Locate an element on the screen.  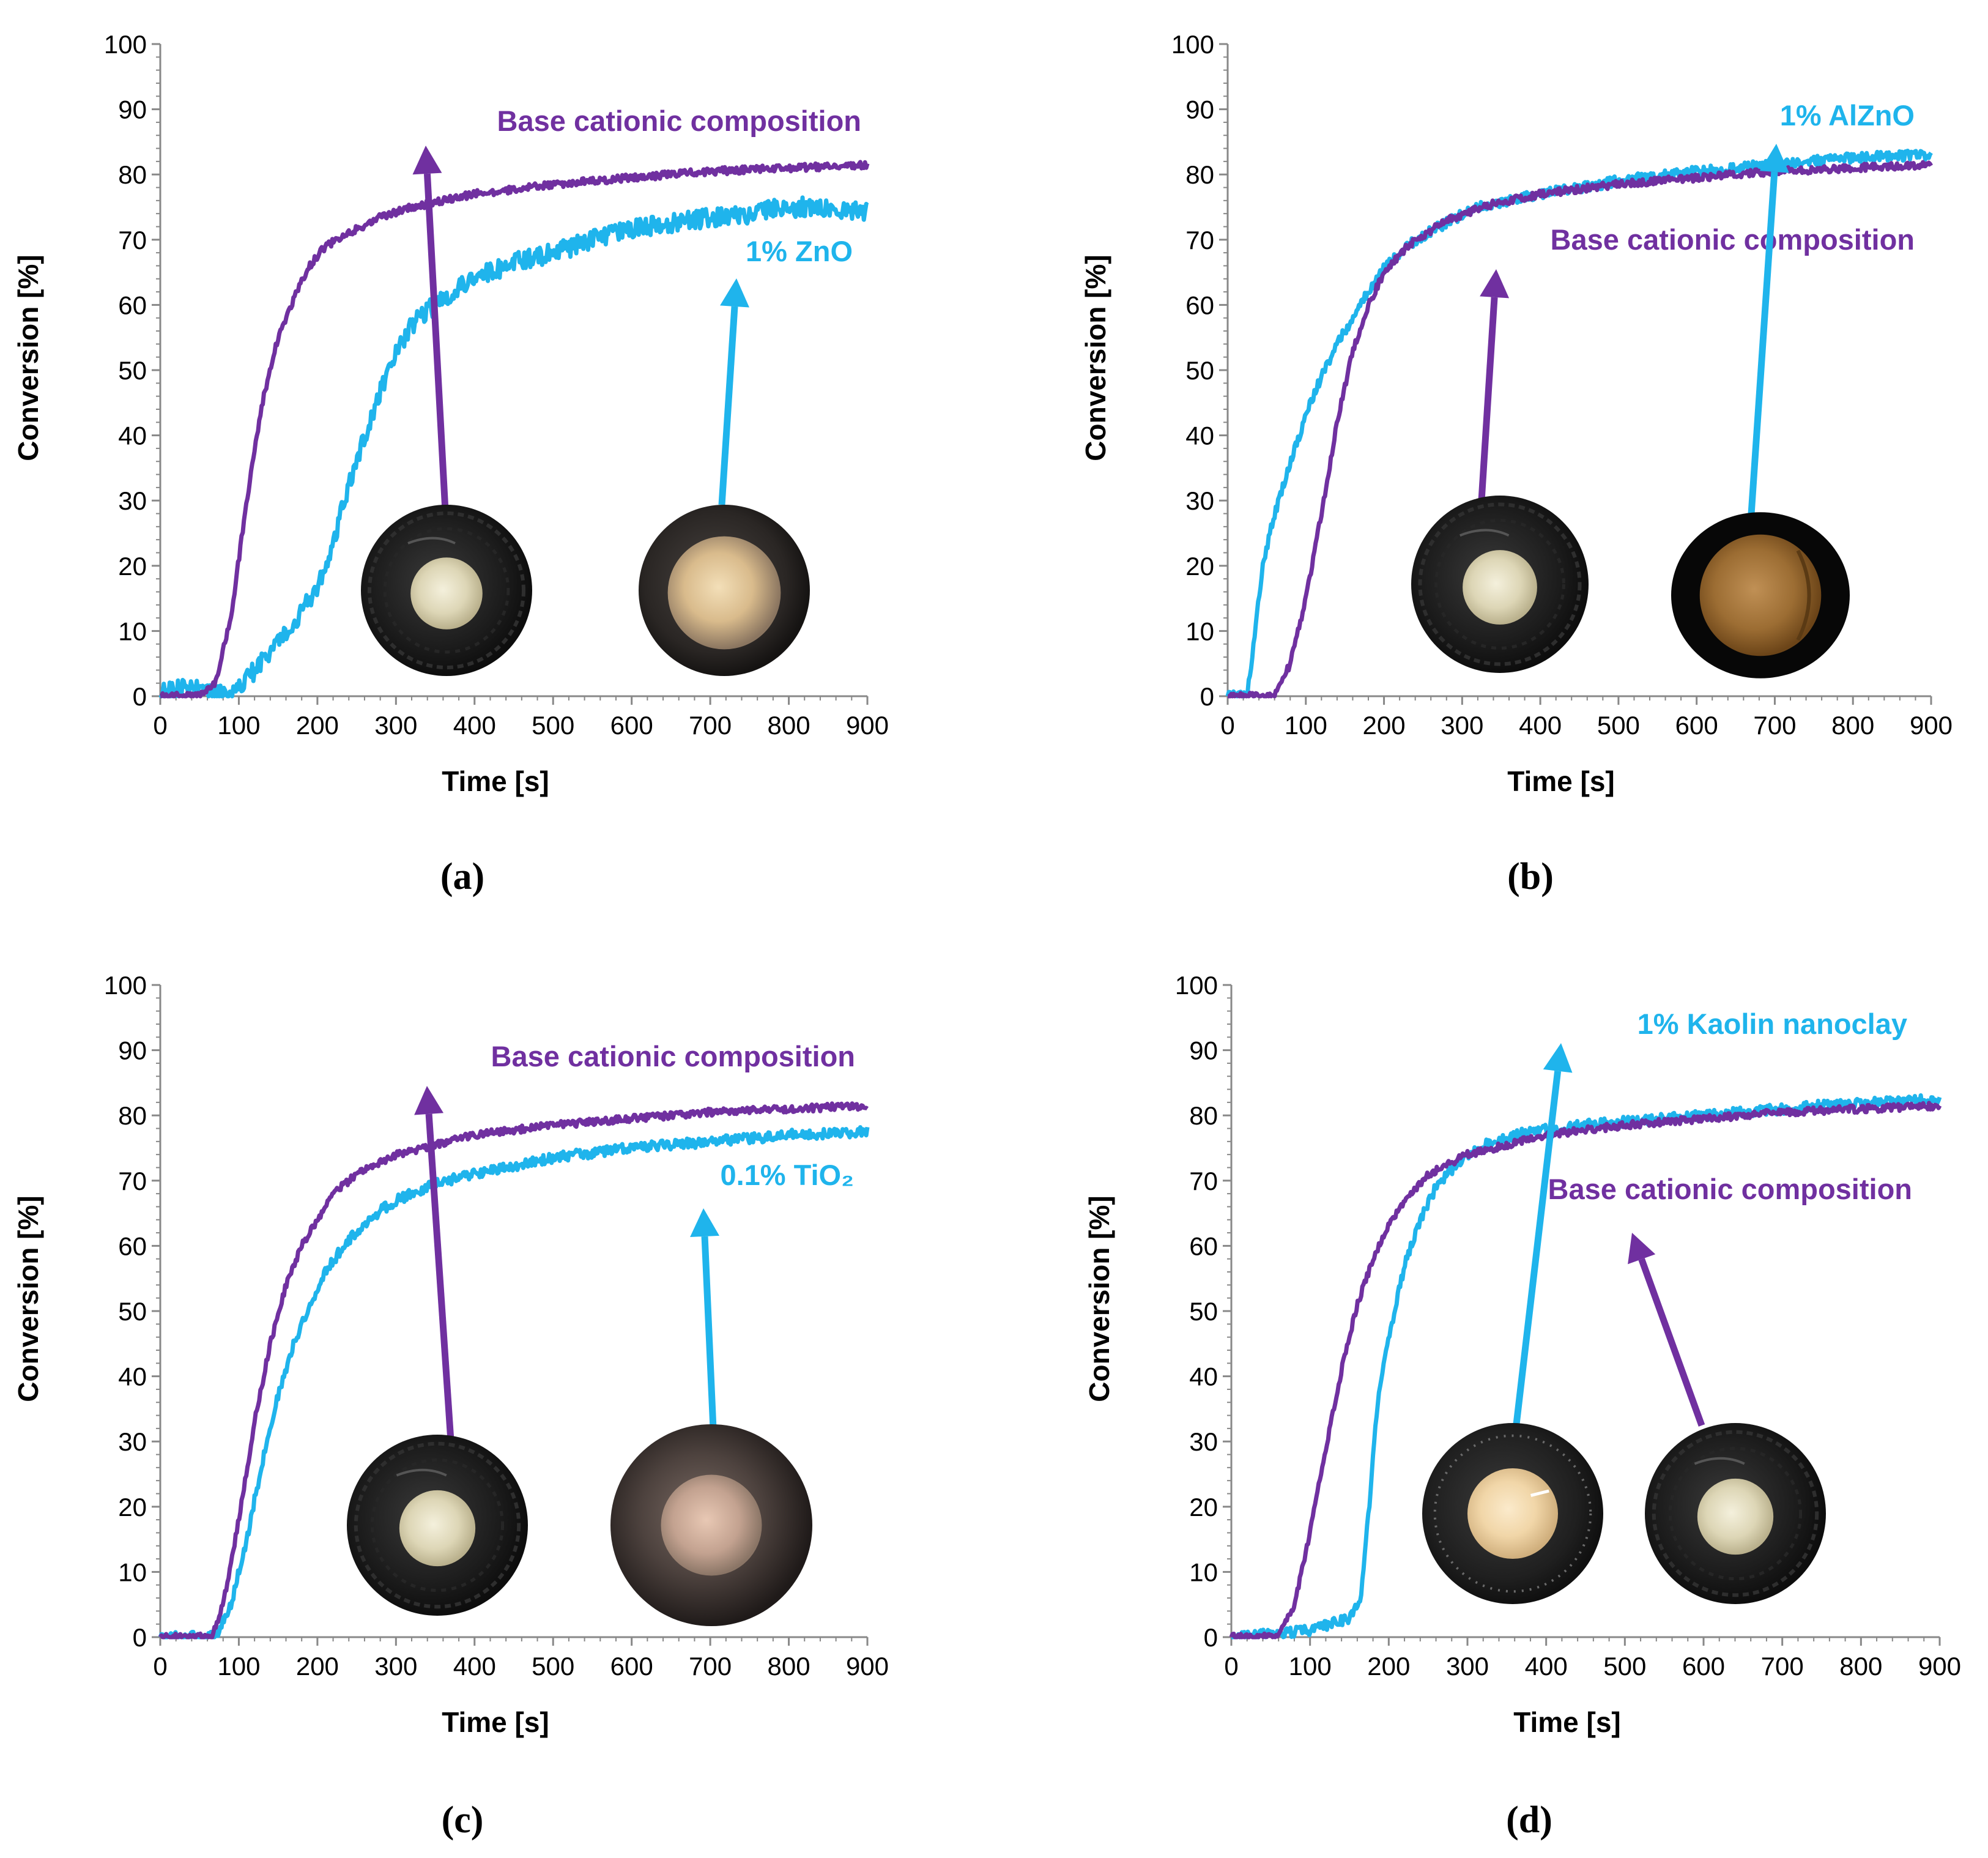
x-tick-label: 400 is located at coordinates (1546, 1667).